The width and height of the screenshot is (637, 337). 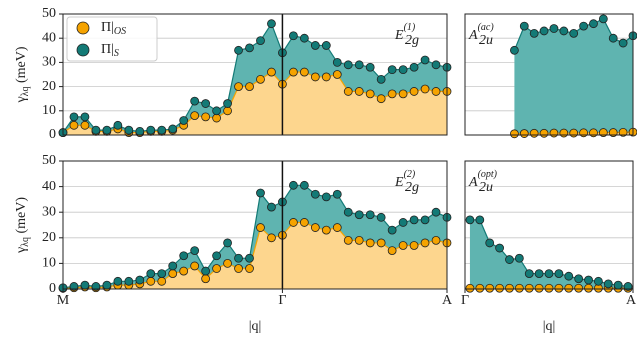 What do you see at coordinates (25, 242) in the screenshot?
I see `y-label-sub: λq` at bounding box center [25, 242].